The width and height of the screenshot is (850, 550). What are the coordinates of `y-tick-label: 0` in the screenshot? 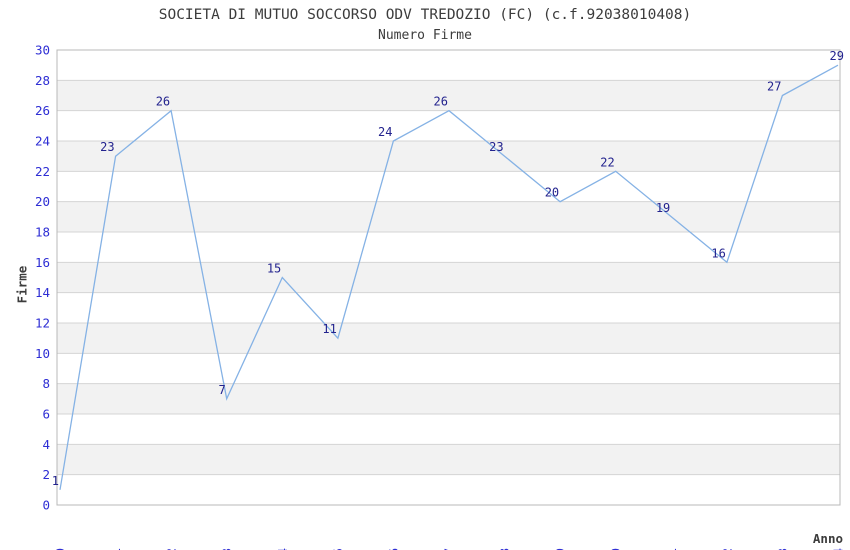 It's located at (46, 505).